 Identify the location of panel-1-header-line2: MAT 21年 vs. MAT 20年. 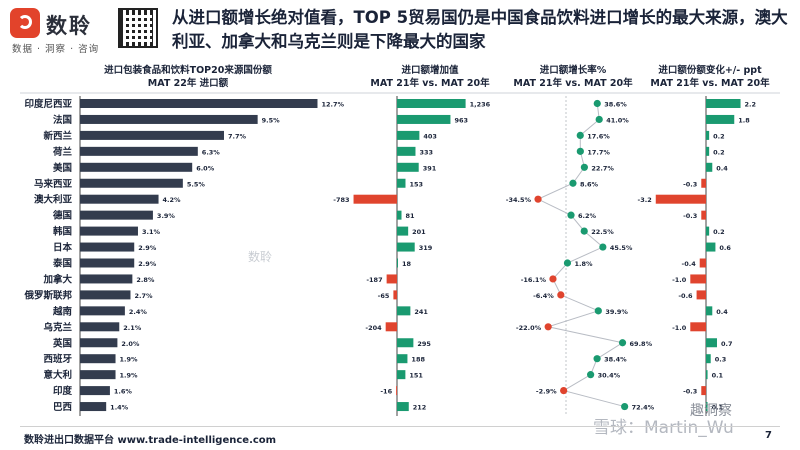
(430, 83).